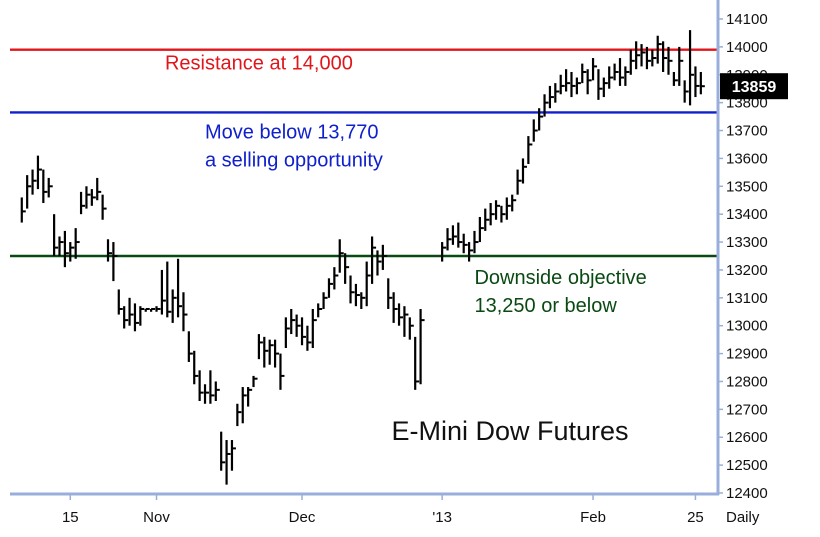  What do you see at coordinates (747, 465) in the screenshot?
I see `y-tick-label: 12500` at bounding box center [747, 465].